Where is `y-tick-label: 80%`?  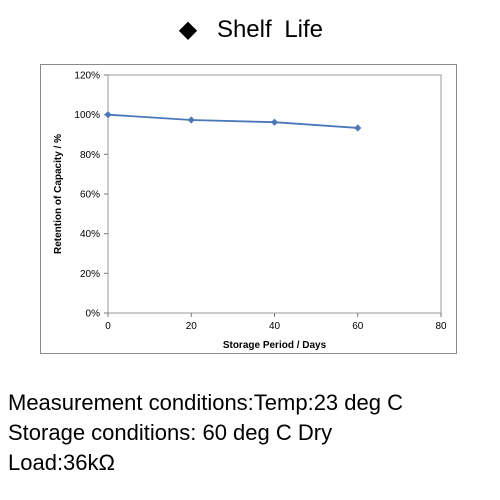
y-tick-label: 80% is located at coordinates (90, 155).